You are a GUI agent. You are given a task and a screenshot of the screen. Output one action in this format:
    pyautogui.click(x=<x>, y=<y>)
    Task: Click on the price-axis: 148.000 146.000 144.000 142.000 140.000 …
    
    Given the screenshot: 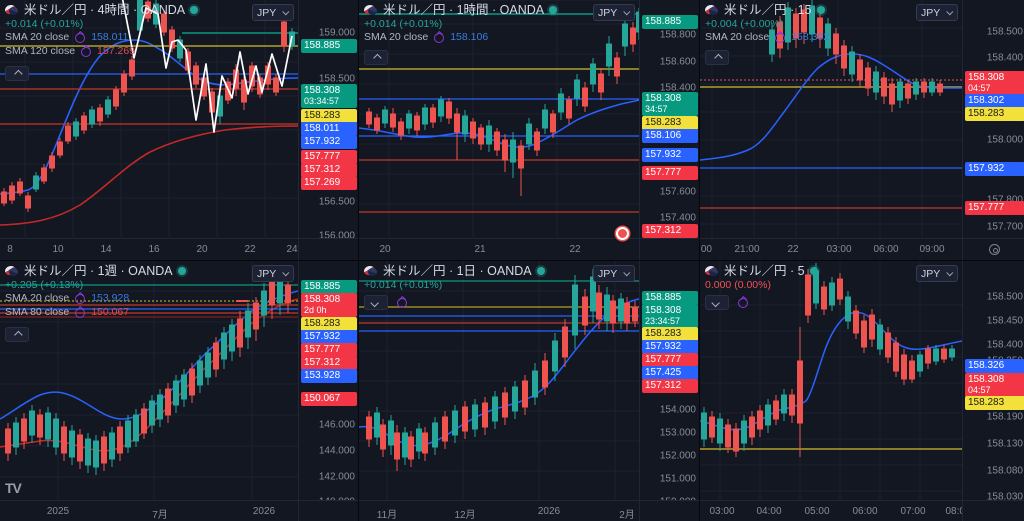 What is the action you would take?
    pyautogui.click(x=328, y=380)
    